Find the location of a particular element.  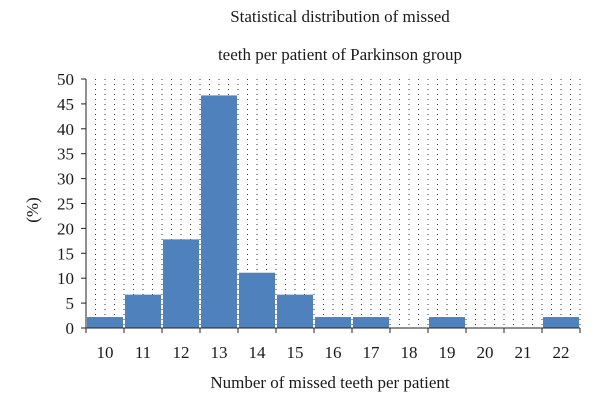

chart-title-line-2: teeth per patient of Parkinson group is located at coordinates (340, 54).